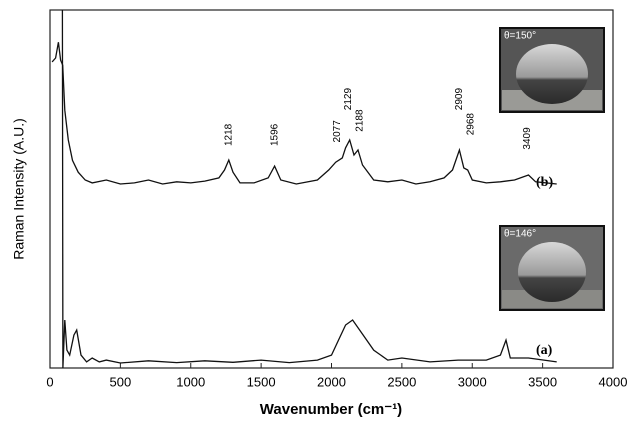 The height and width of the screenshot is (428, 633). Describe the element at coordinates (331, 409) in the screenshot. I see `x-axis-title: Wavenumber (cm⁻¹)` at that location.